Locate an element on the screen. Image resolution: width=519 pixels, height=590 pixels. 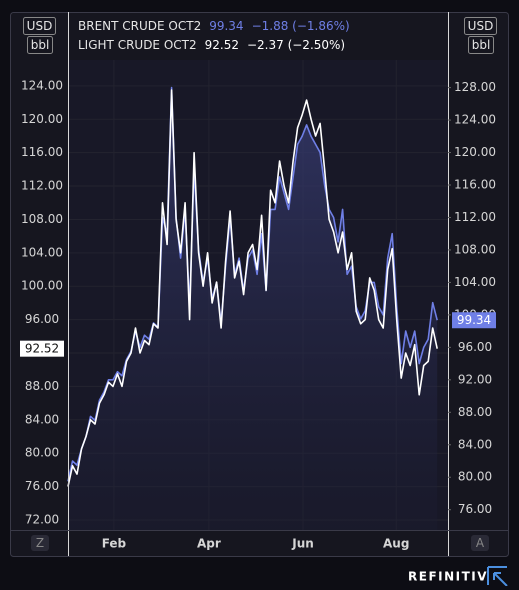
legend-text: 99.34 is located at coordinates (226, 26).